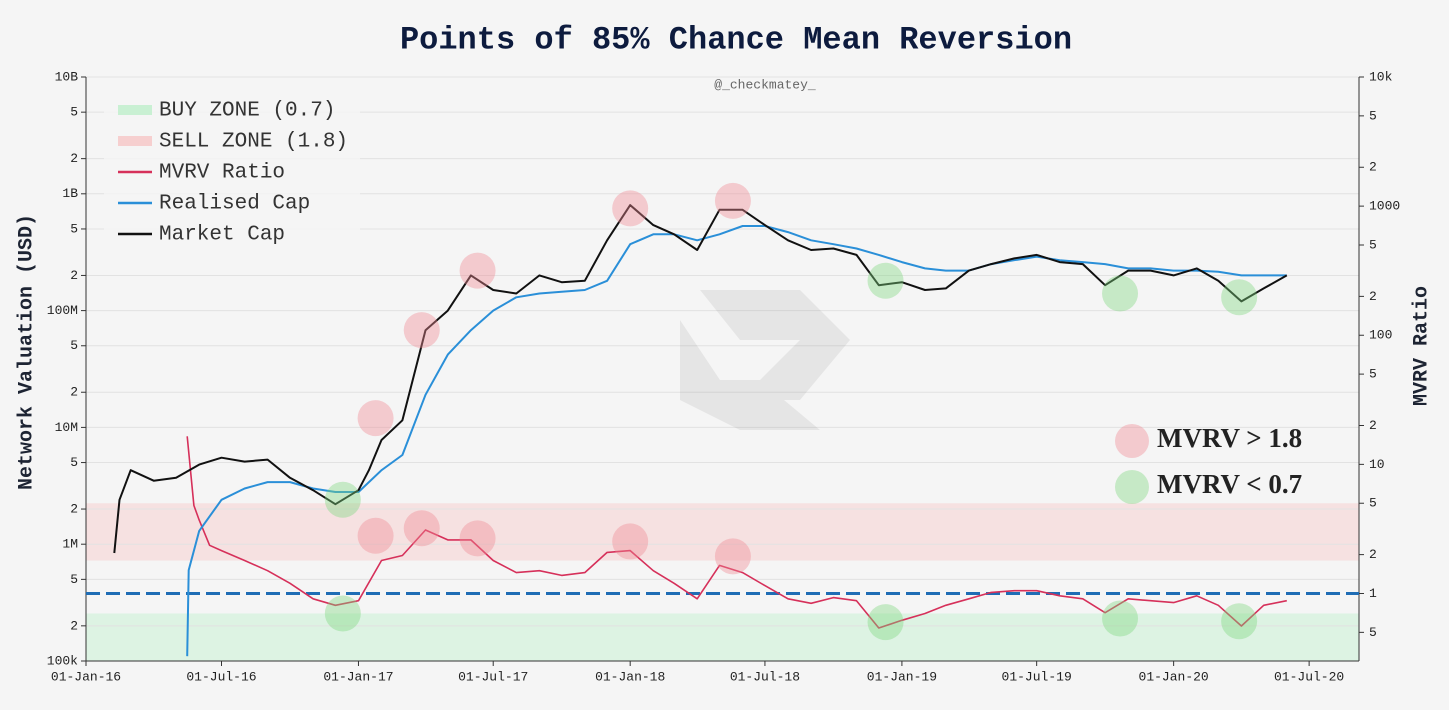  Describe the element at coordinates (1174, 676) in the screenshot. I see `x-tick-label: 01-Jan-20` at that location.